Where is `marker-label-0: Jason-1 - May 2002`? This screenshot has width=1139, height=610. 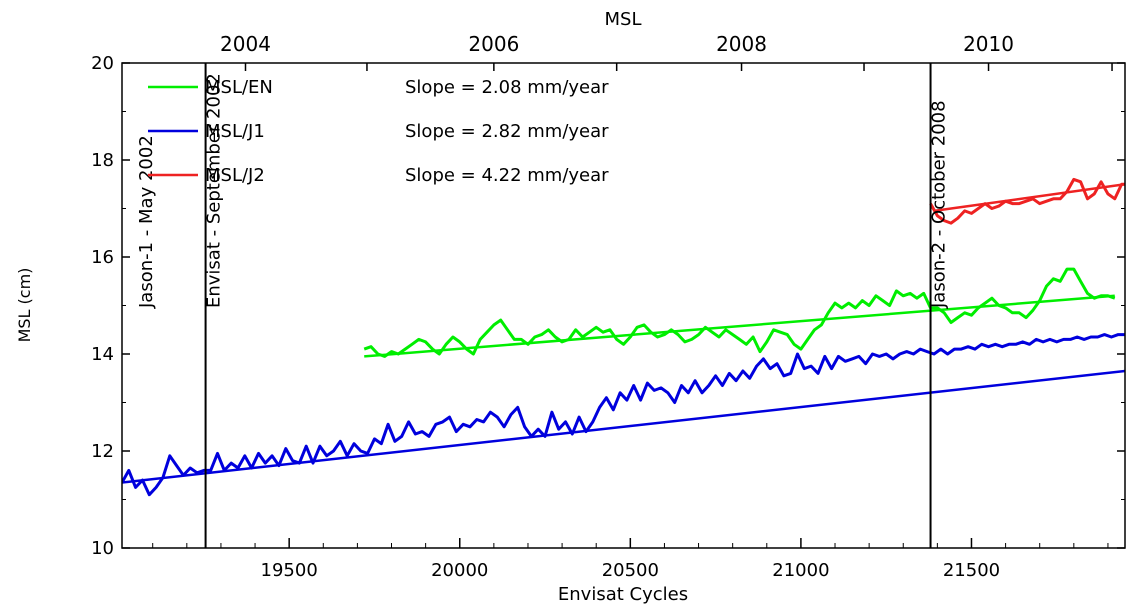 marker-label-0: Jason-1 - May 2002 is located at coordinates (146, 222).